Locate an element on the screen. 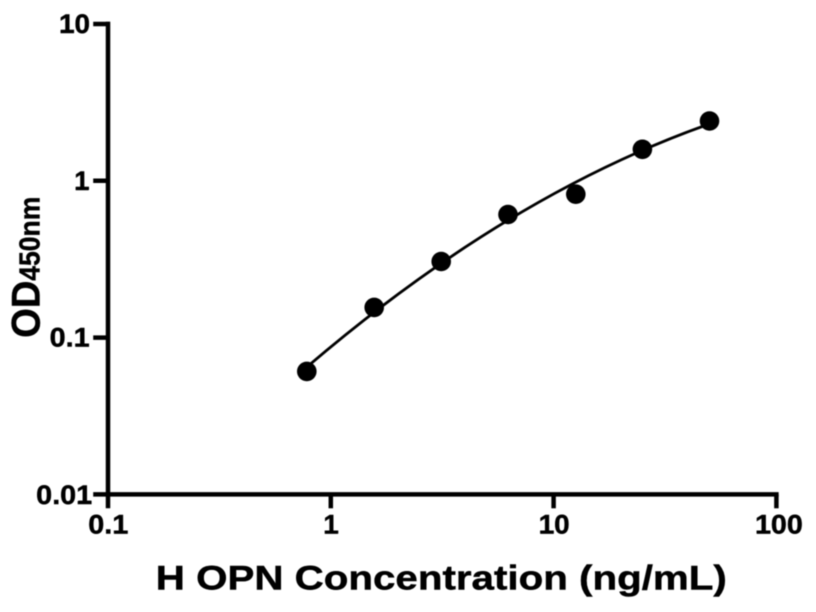 Image resolution: width=816 pixels, height=612 pixels. svg-text: H OPN Concentration (ng/mL) is located at coordinates (441, 578).